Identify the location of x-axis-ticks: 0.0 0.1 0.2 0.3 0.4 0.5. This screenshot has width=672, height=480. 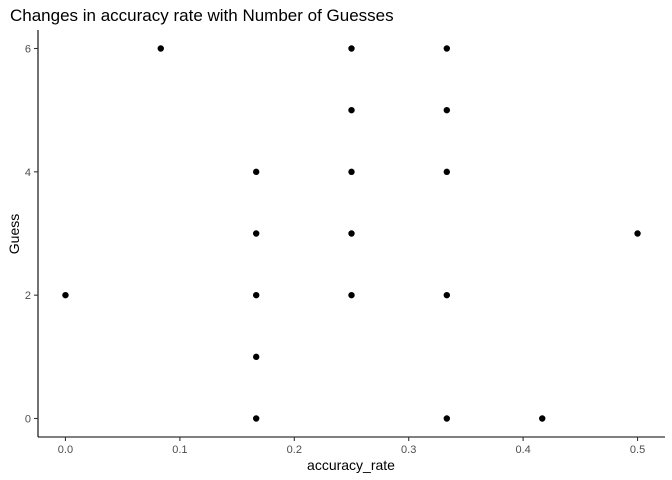
(351, 446).